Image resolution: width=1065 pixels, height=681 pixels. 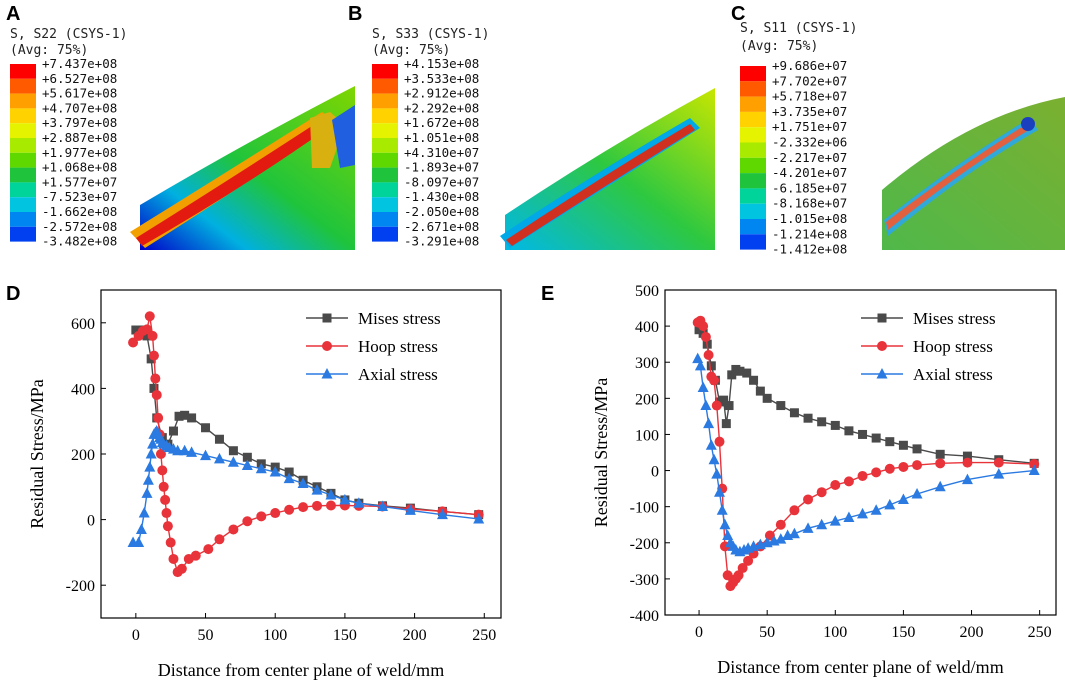 I want to click on legend-value: +2.292e+08, so click(x=441, y=107).